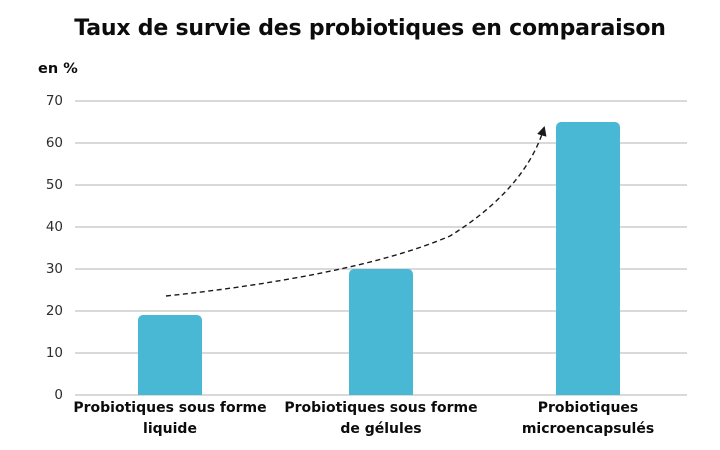  What do you see at coordinates (170, 419) in the screenshot?
I see `x-axis-label: Probiotiques sous forme liquide` at bounding box center [170, 419].